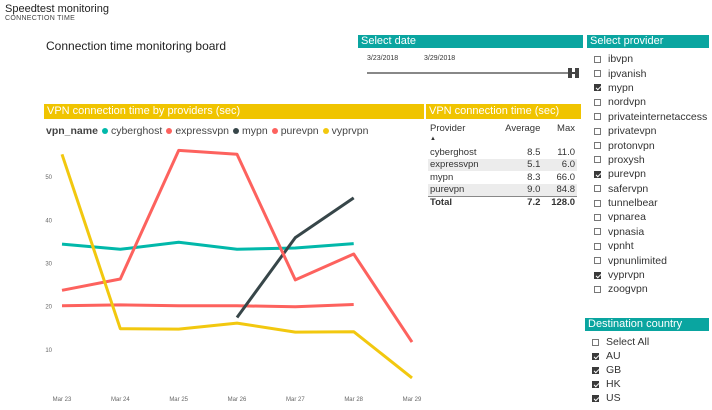  I want to click on provider-option-purevpn: purevpn, so click(650, 174).